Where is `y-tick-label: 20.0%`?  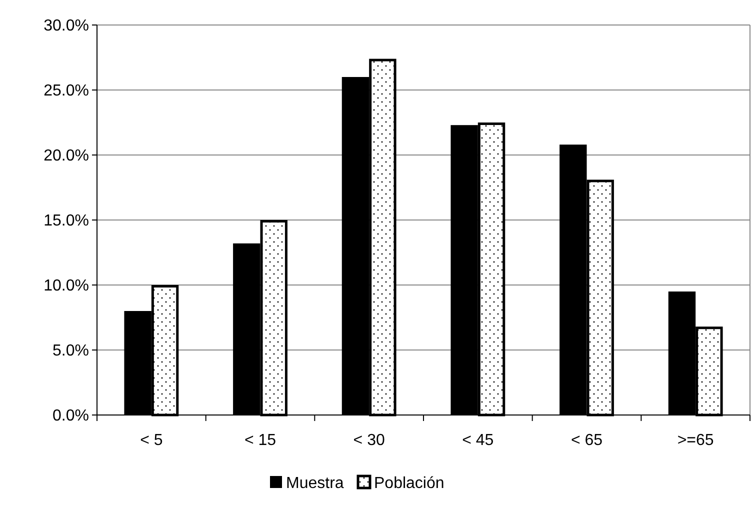
y-tick-label: 20.0% is located at coordinates (66, 156).